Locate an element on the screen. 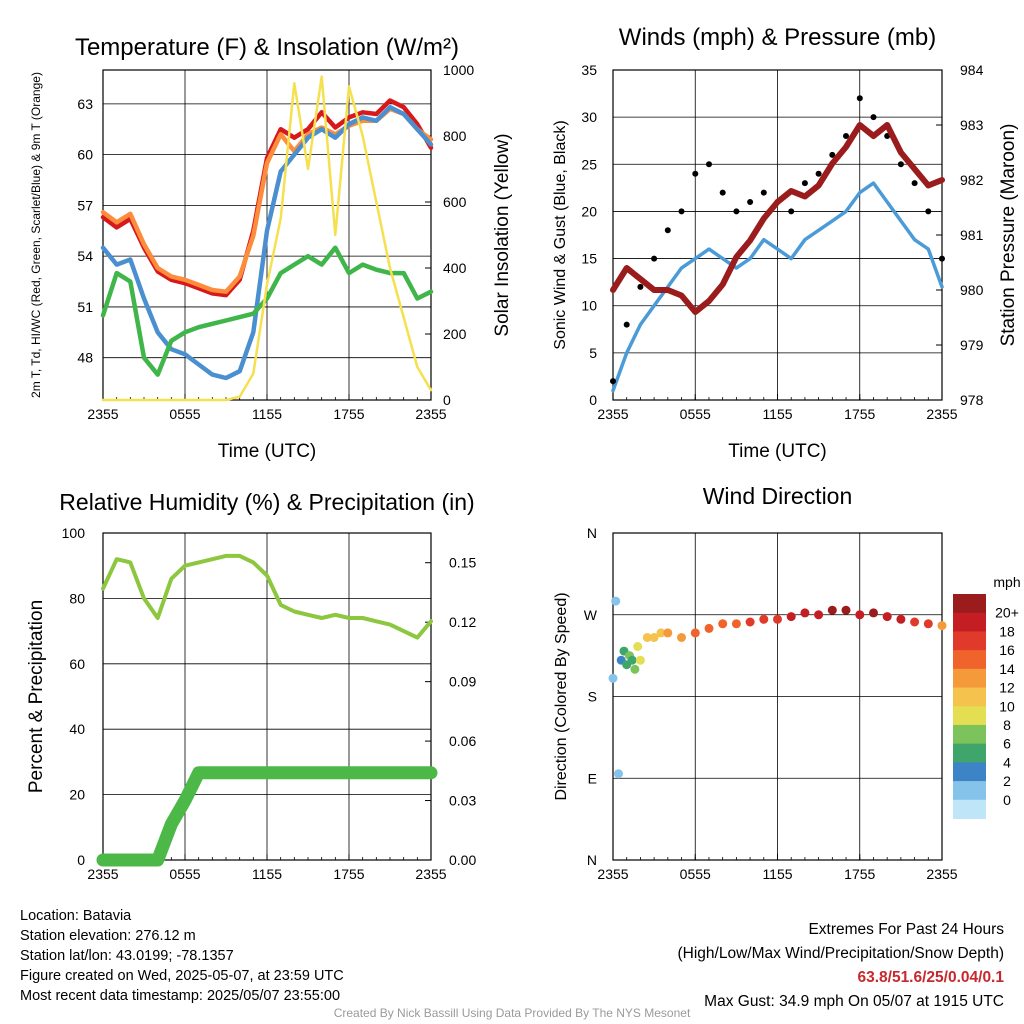 The height and width of the screenshot is (1024, 1024). legend-label: 16 is located at coordinates (1007, 650).